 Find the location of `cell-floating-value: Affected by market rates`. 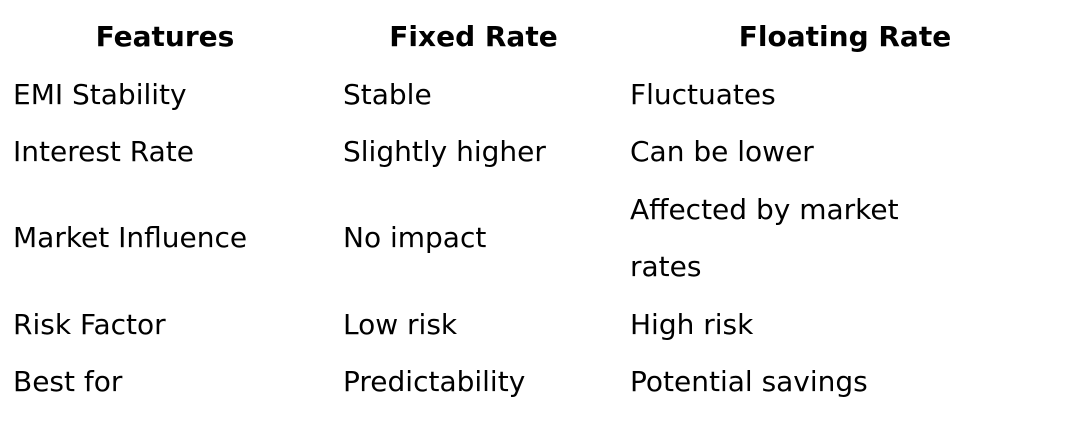

cell-floating-value: Affected by market rates is located at coordinates (764, 238).